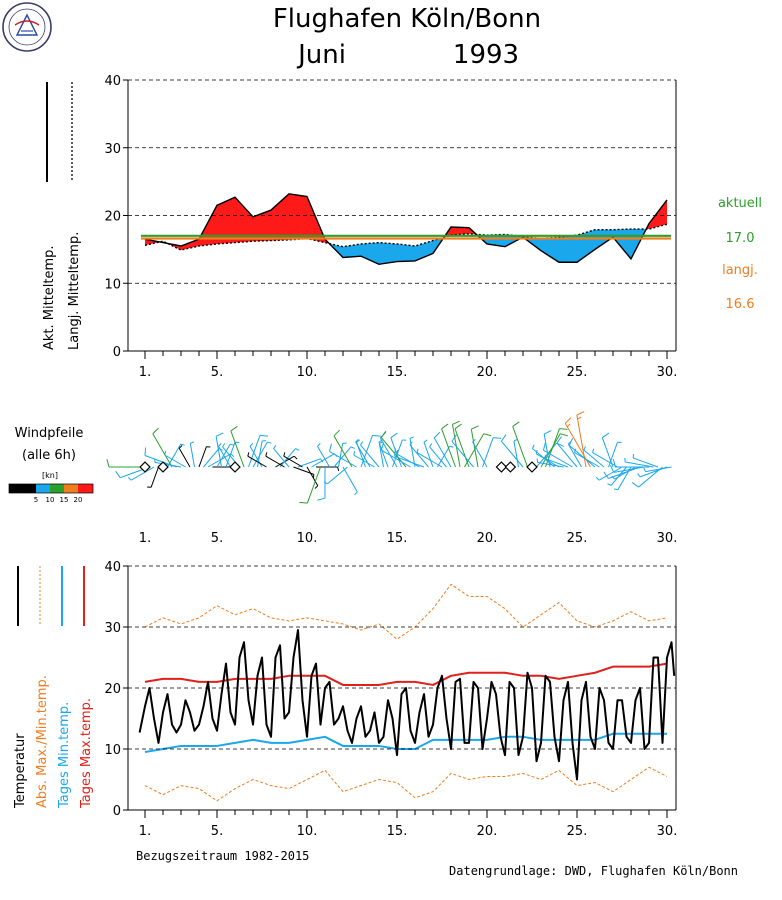 Image resolution: width=782 pixels, height=900 pixels. Describe the element at coordinates (487, 372) in the screenshot. I see `mean-temp-xtick-label: 20.` at that location.